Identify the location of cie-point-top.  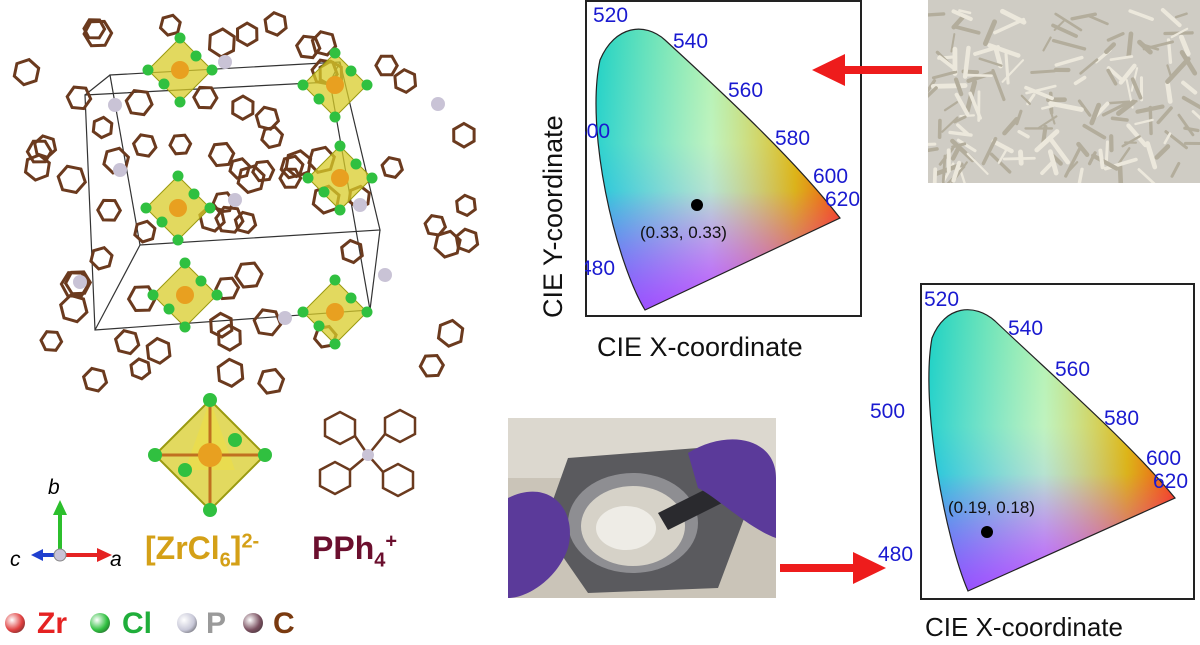
(697, 205).